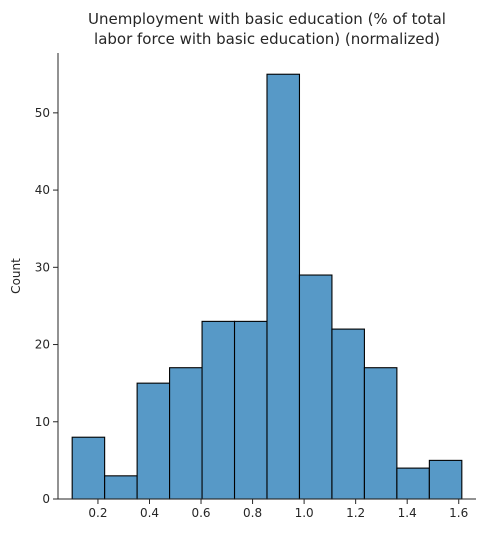 The height and width of the screenshot is (537, 489). Describe the element at coordinates (149, 513) in the screenshot. I see `x-tick-label: 0.4` at that location.